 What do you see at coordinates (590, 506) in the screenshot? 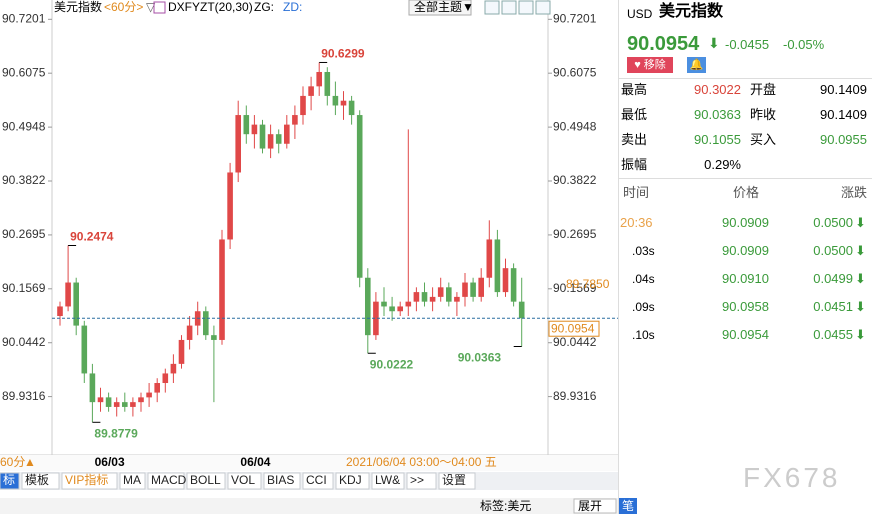
I see `expand-label: 展开` at bounding box center [590, 506].